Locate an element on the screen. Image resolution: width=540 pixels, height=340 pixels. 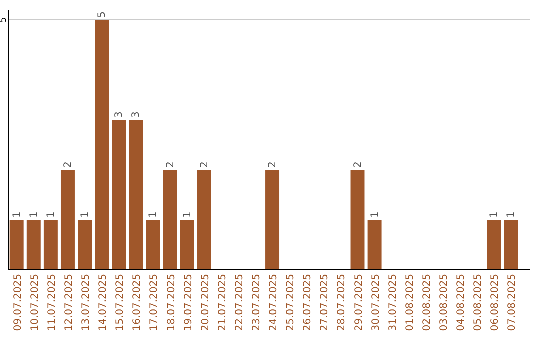
x-tick-label: 06.08.2025 is located at coordinates (496, 303).